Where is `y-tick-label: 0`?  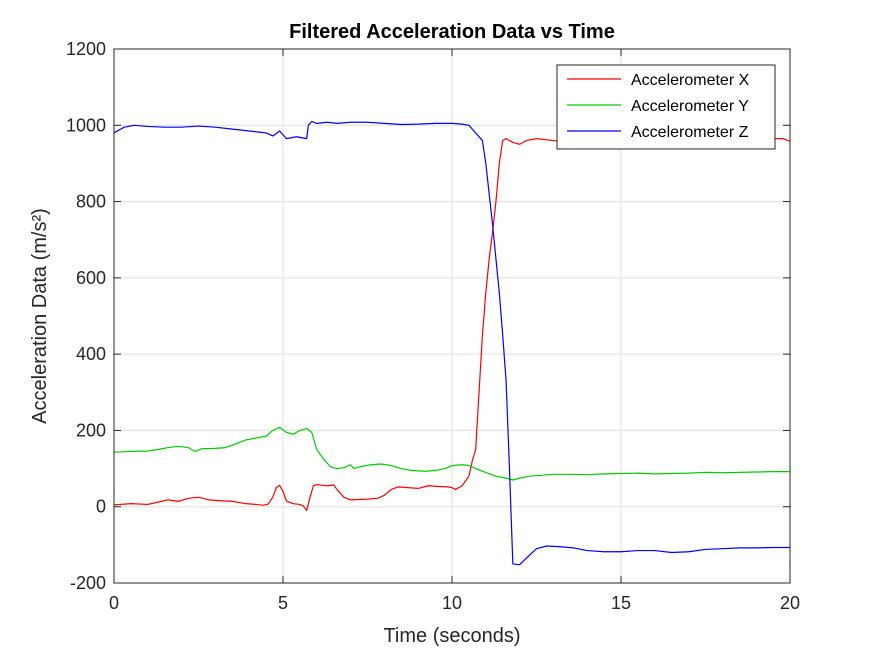
y-tick-label: 0 is located at coordinates (101, 507).